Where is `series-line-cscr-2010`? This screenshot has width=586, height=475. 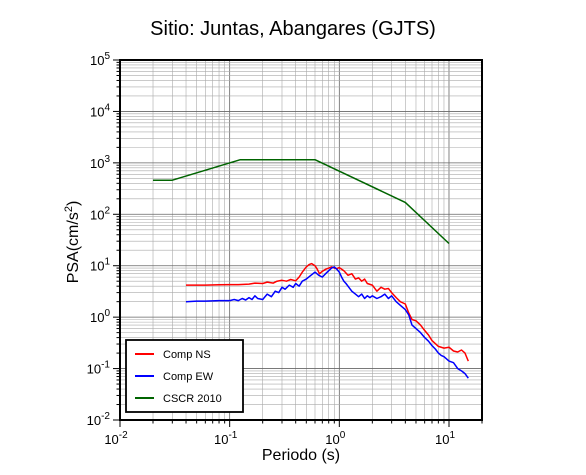 series-line-cscr-2010 is located at coordinates (301, 201).